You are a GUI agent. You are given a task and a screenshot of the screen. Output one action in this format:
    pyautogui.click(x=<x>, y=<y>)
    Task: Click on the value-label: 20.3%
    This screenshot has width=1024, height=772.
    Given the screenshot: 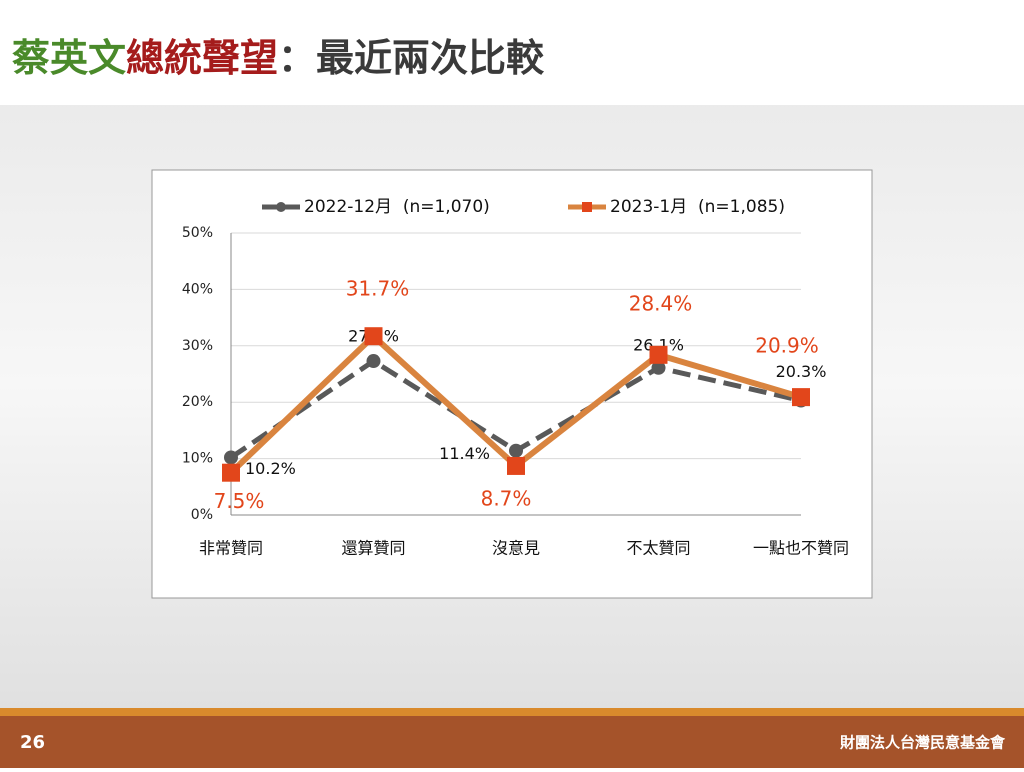 What is the action you would take?
    pyautogui.click(x=801, y=371)
    